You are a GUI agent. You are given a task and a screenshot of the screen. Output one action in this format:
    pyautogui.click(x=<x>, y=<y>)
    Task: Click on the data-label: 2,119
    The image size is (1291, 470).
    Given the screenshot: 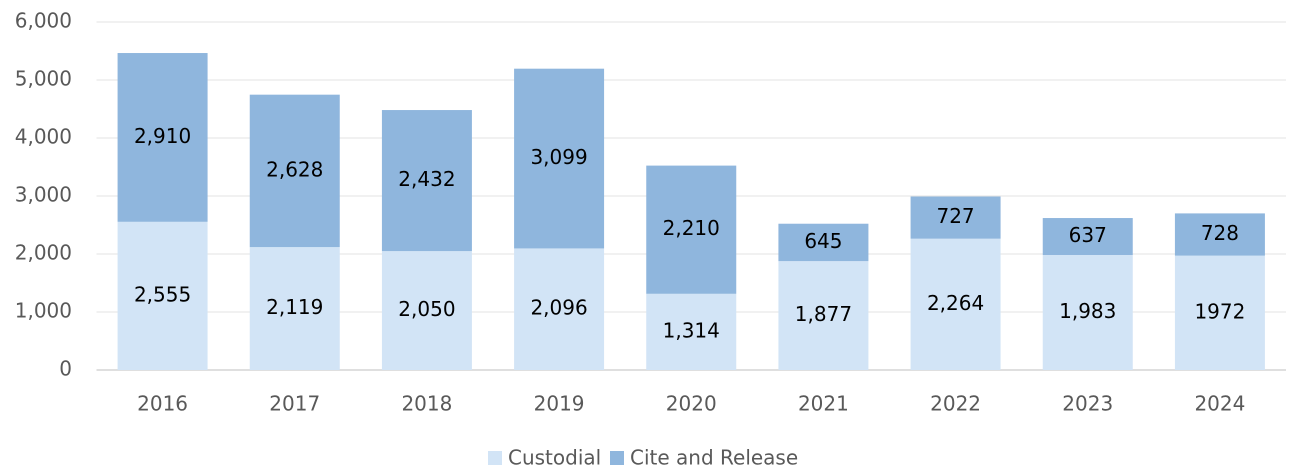 What is the action you would take?
    pyautogui.click(x=294, y=307)
    